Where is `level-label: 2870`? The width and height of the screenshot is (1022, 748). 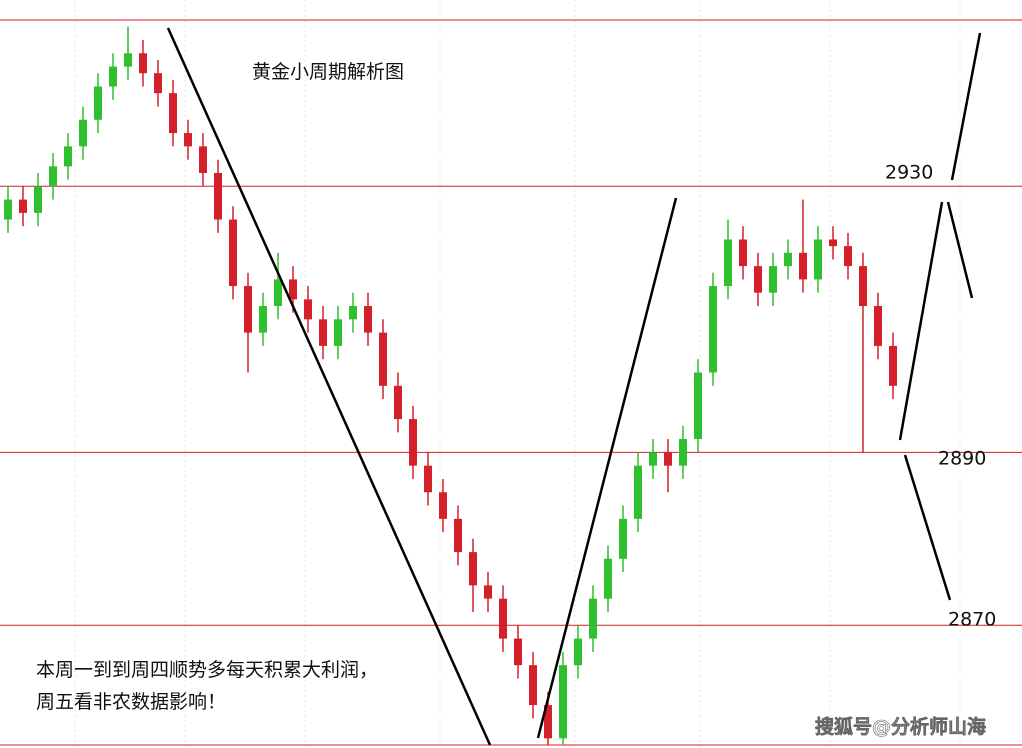
level-label: 2870 is located at coordinates (972, 619).